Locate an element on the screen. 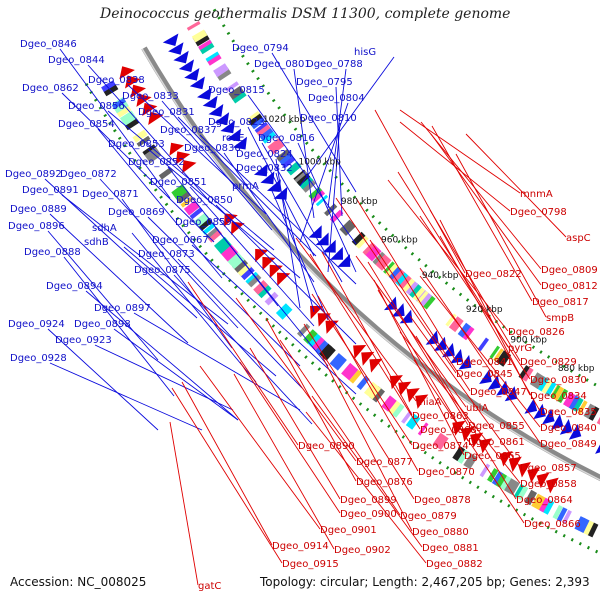 The height and width of the screenshot is (600, 600). forward-gene-label: Dgeo_0894 is located at coordinates (74, 286).